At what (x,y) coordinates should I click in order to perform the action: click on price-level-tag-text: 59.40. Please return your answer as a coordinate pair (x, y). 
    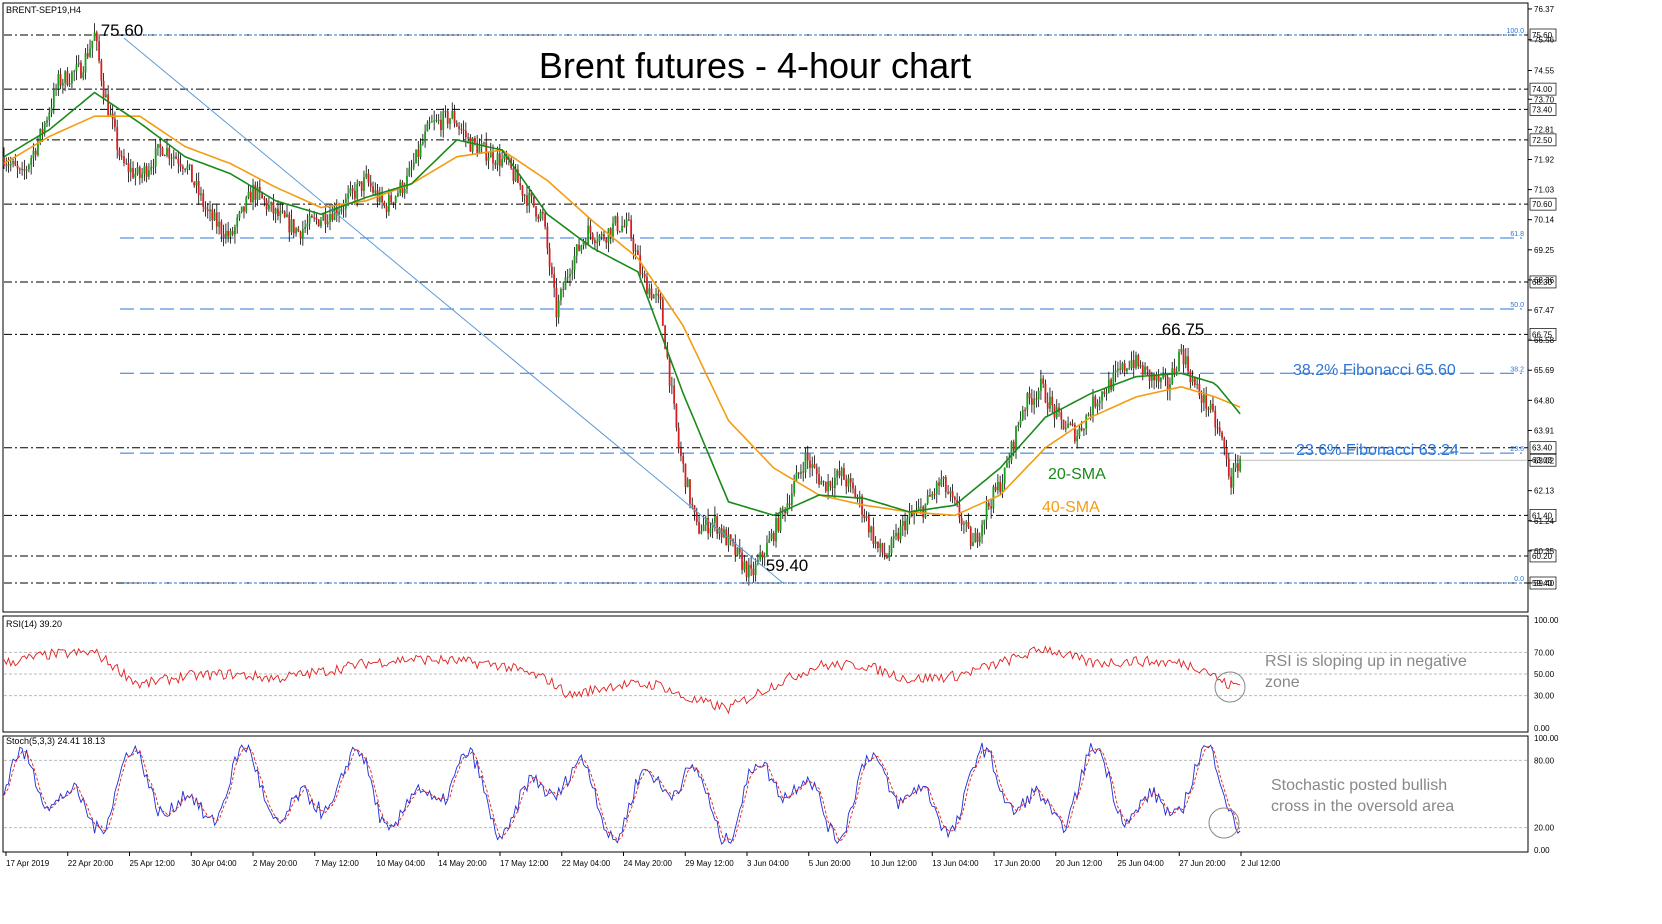
    Looking at the image, I should click on (1542, 583).